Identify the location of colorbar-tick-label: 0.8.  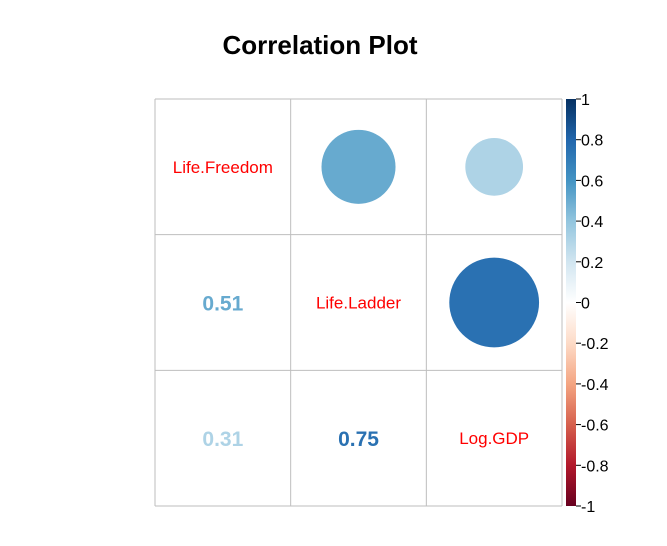
(592, 141).